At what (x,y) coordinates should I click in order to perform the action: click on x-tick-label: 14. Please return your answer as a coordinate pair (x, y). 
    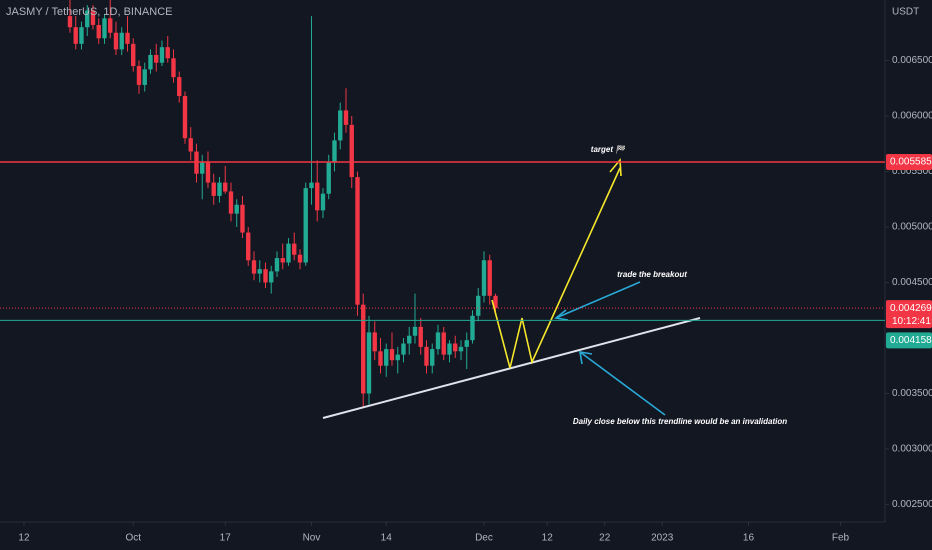
    Looking at the image, I should click on (387, 538).